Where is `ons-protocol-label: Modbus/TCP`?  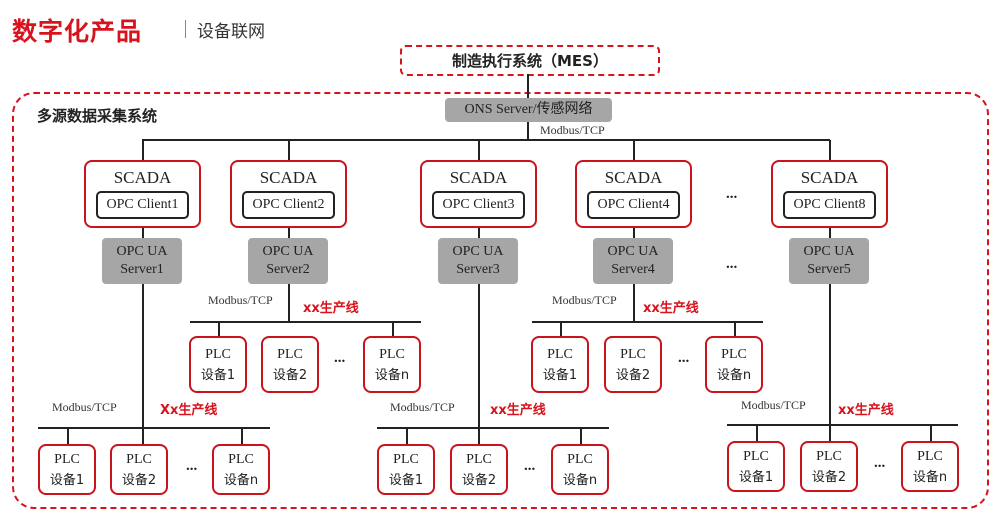
ons-protocol-label: Modbus/TCP is located at coordinates (572, 130).